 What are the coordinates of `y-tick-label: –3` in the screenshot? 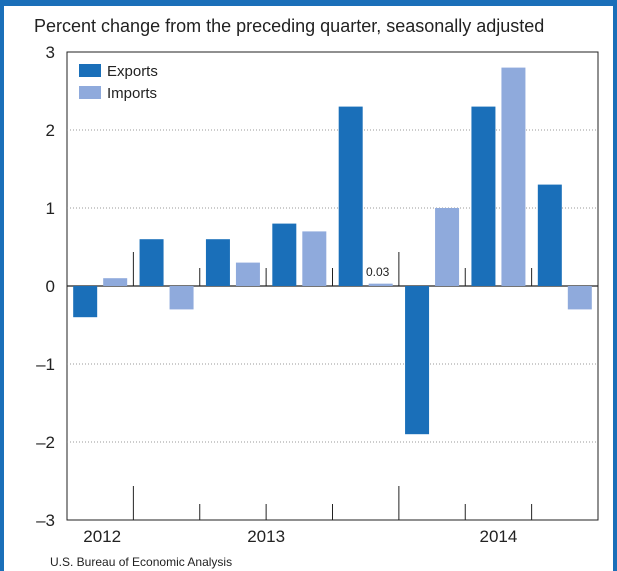 It's located at (45, 520).